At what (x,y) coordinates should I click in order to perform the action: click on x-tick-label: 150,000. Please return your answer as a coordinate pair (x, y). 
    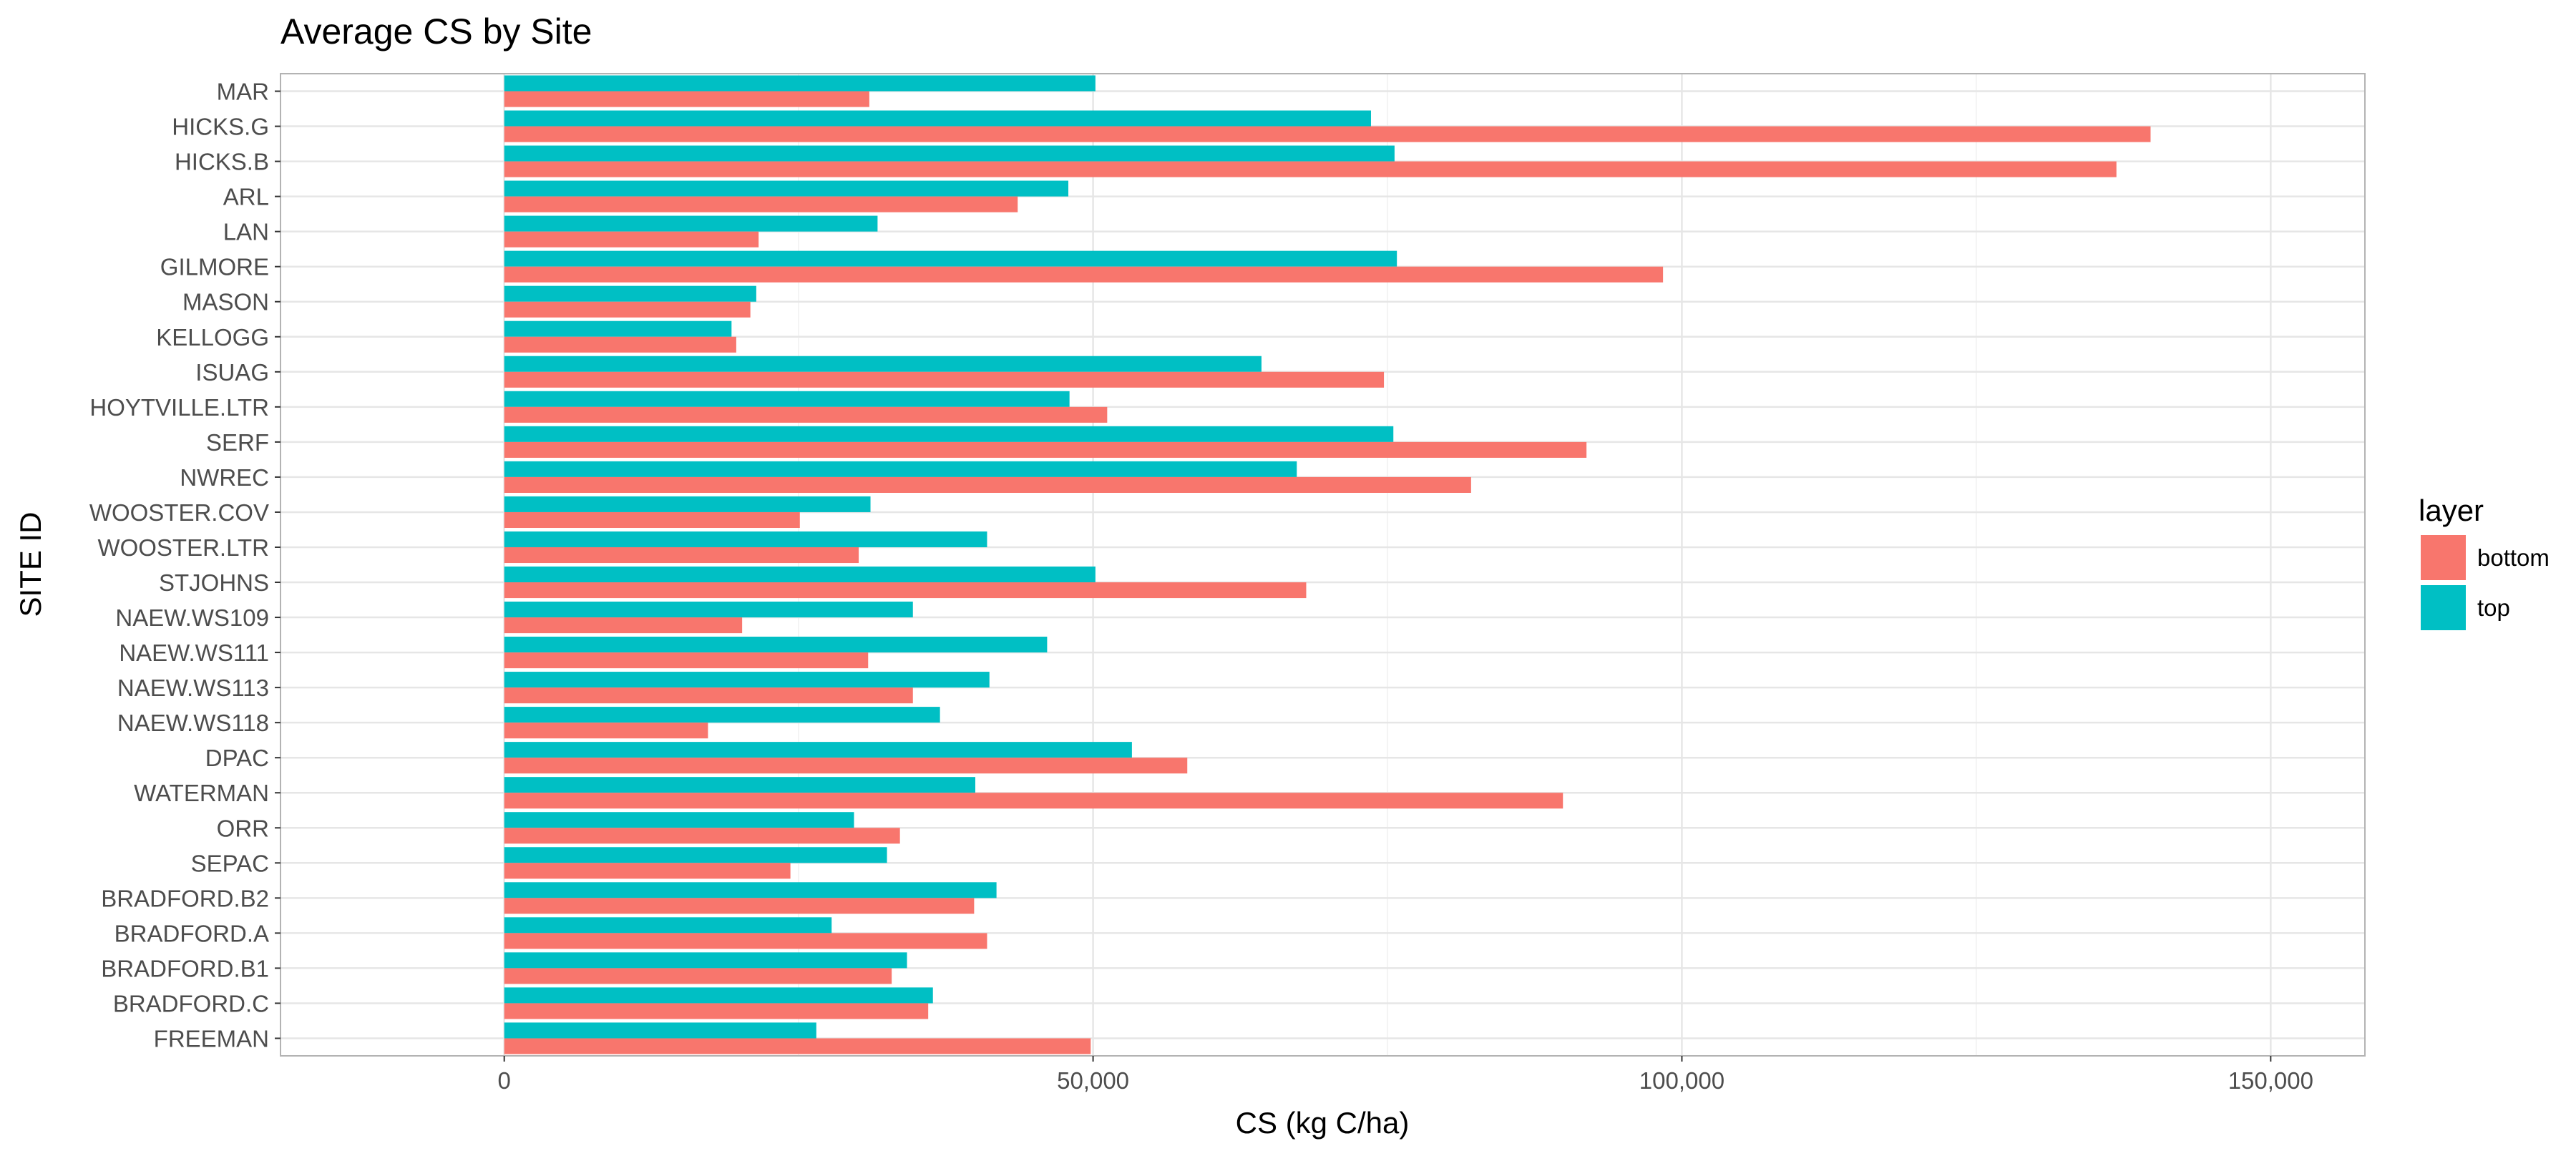
    Looking at the image, I should click on (2270, 1080).